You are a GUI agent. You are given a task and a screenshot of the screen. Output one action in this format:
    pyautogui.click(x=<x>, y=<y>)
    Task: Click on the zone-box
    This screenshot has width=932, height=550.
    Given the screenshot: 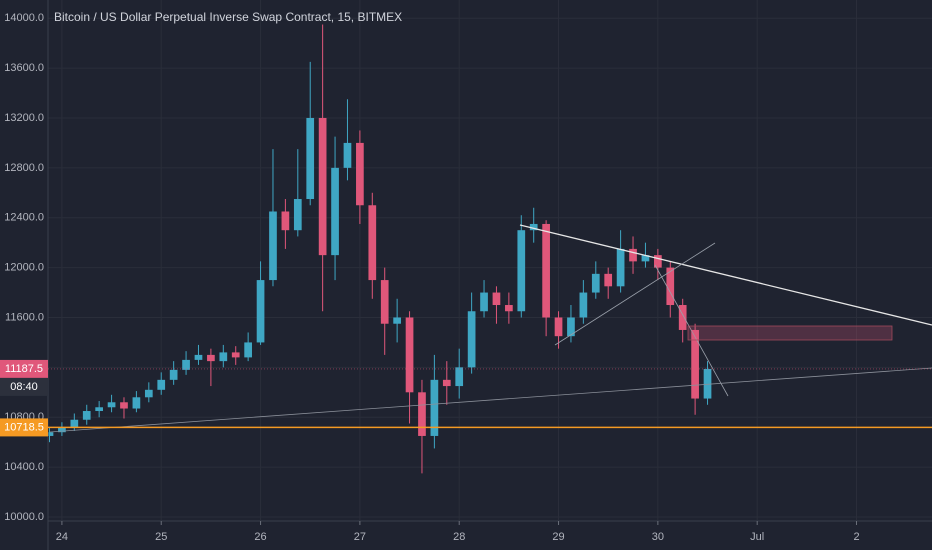 What is the action you would take?
    pyautogui.click(x=790, y=333)
    